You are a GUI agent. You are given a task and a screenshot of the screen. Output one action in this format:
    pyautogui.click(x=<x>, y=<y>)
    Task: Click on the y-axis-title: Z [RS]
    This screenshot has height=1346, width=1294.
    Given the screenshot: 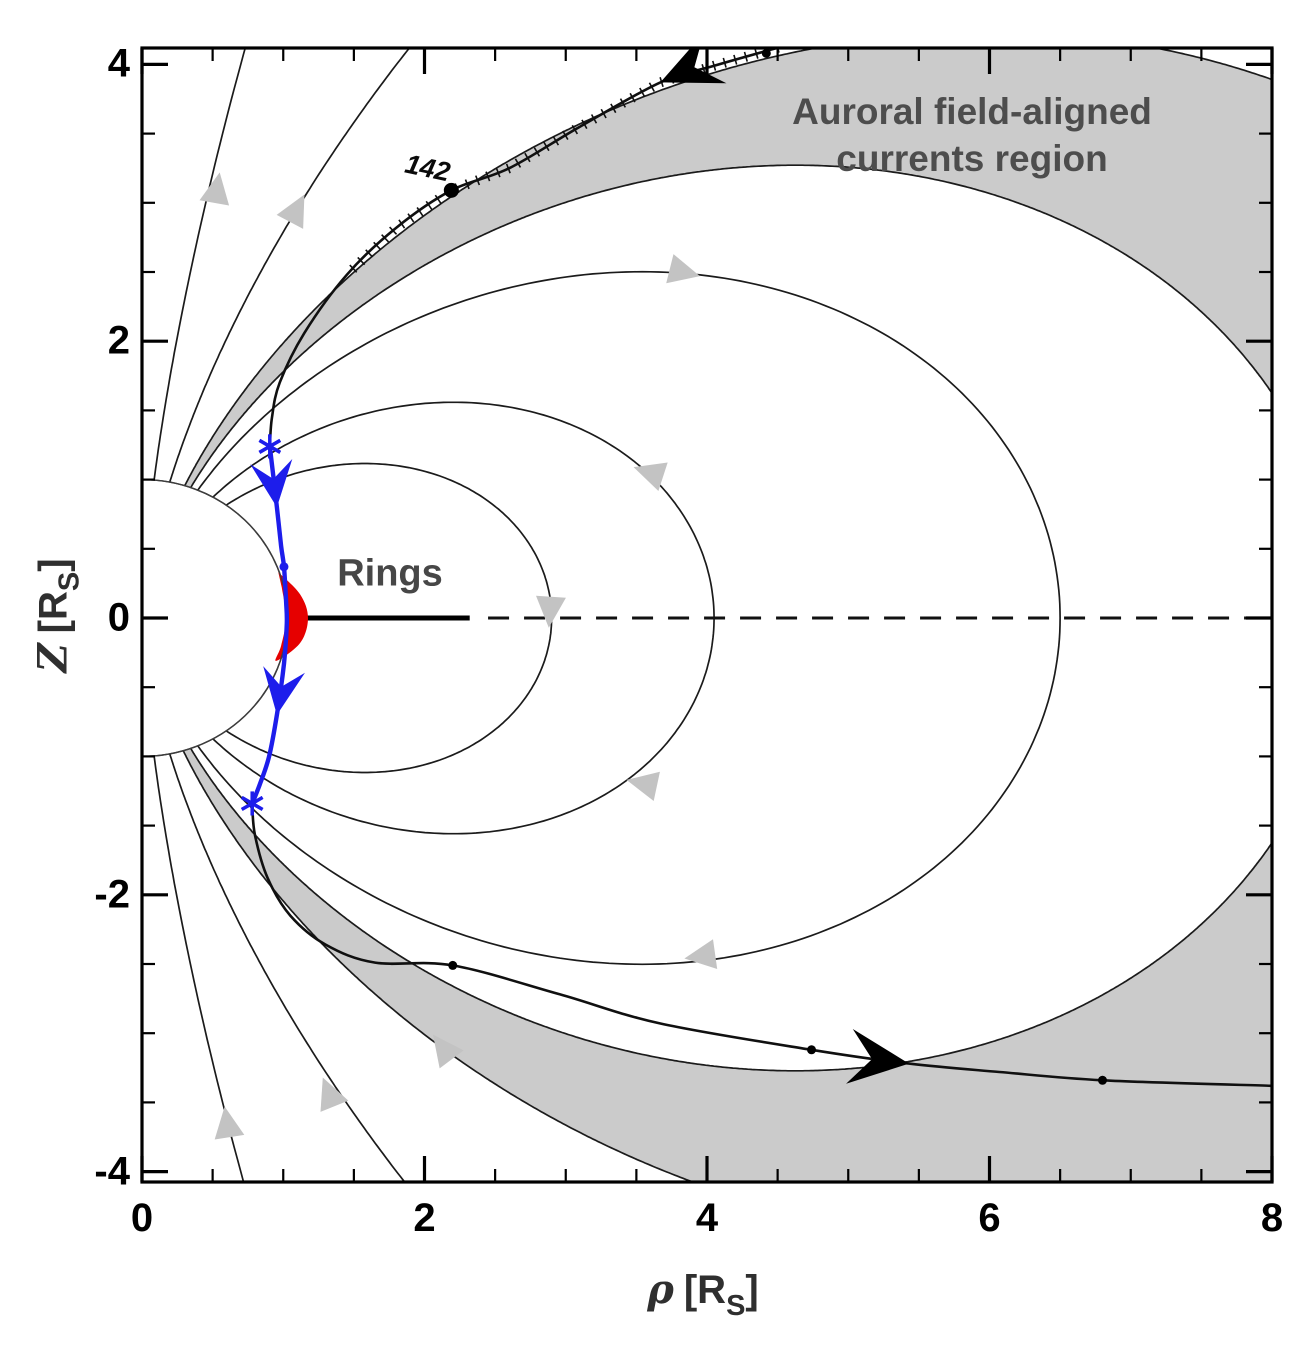 What is the action you would take?
    pyautogui.click(x=57, y=616)
    